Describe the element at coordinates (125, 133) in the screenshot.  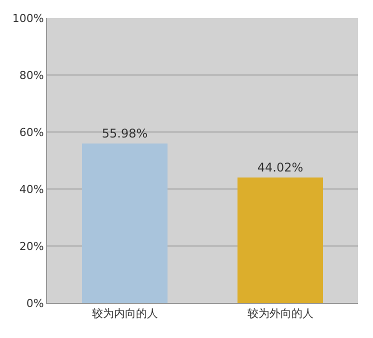
I see `data-label: 55.98%` at that location.